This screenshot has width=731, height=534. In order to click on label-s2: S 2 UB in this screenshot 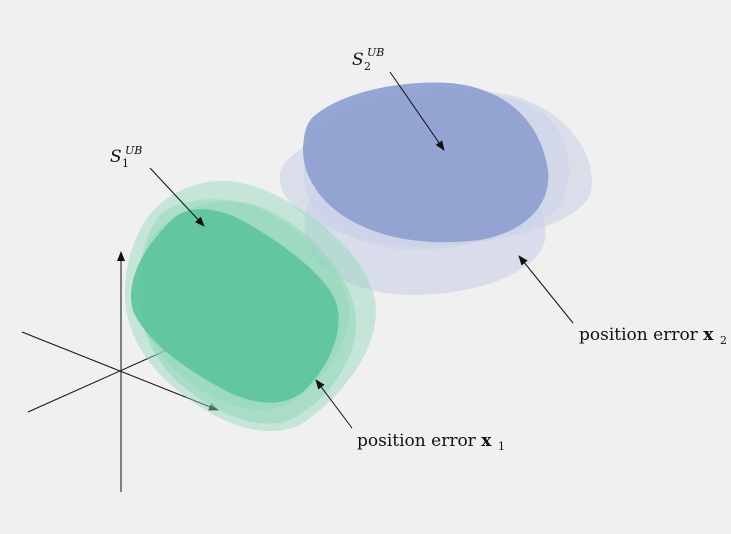, I will do `click(368, 59)`.